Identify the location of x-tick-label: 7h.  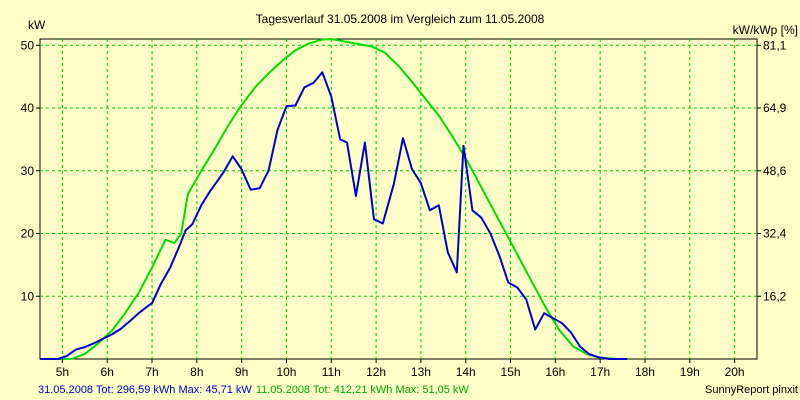
(151, 372).